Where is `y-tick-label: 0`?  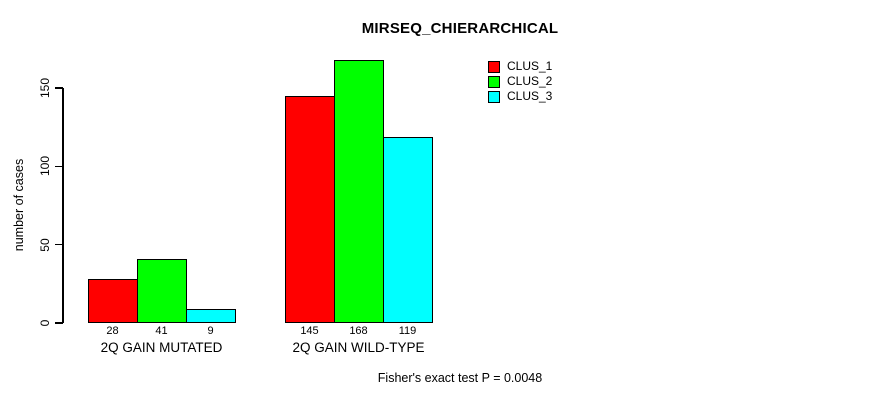 y-tick-label: 0 is located at coordinates (45, 323).